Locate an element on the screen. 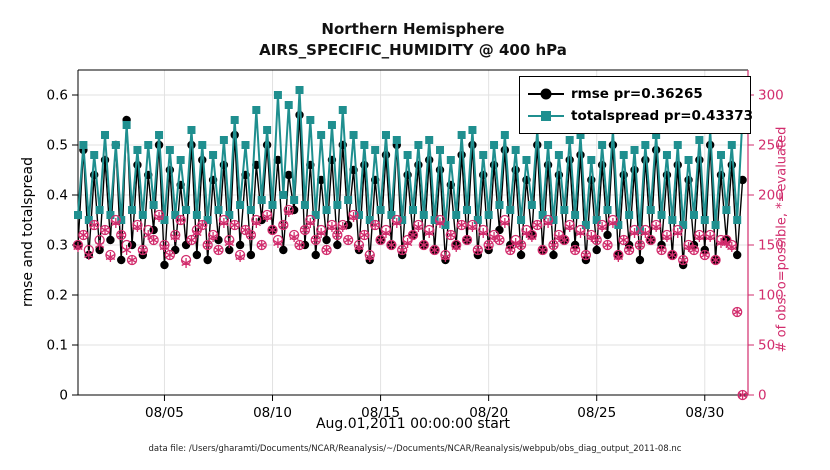  svg-text: 0.2 is located at coordinates (57, 296).